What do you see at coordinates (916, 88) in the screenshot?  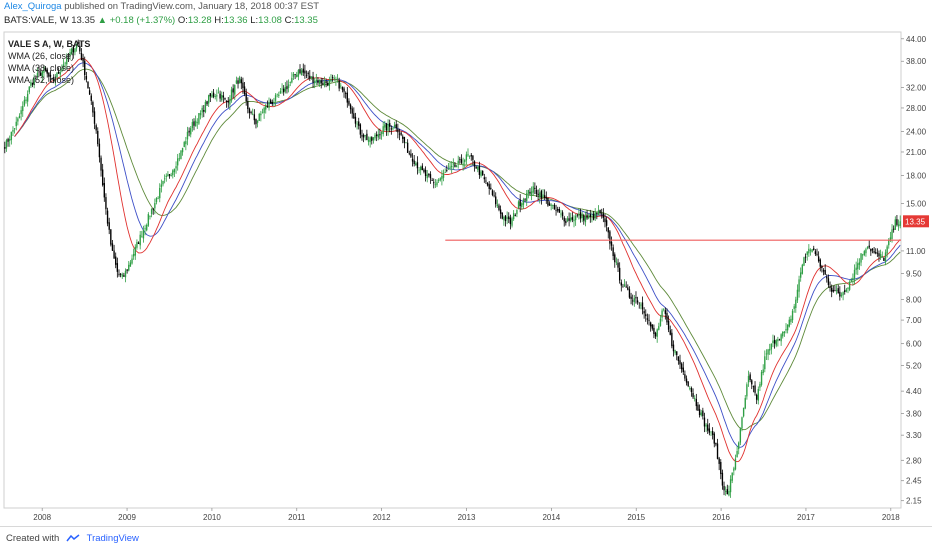 I see `y-tick-label: 32.00` at bounding box center [916, 88].